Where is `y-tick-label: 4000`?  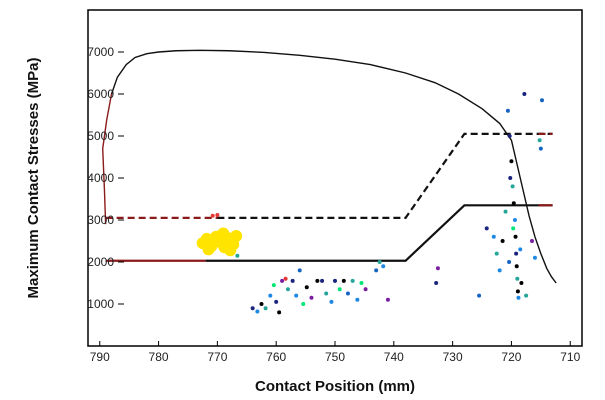 y-tick-label: 4000 is located at coordinates (100, 178).